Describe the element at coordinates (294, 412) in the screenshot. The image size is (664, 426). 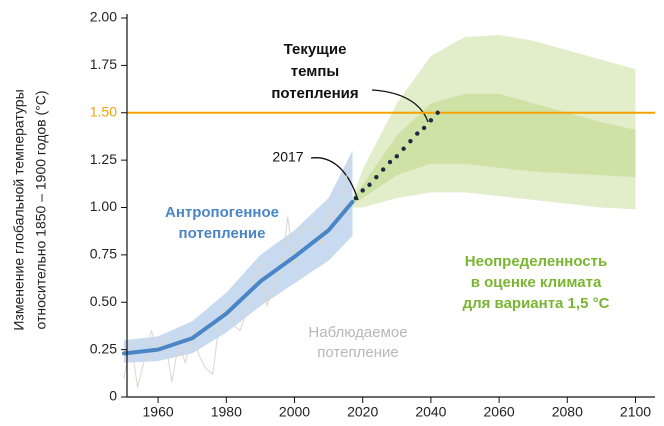
I see `x-tick-label: 2000` at that location.